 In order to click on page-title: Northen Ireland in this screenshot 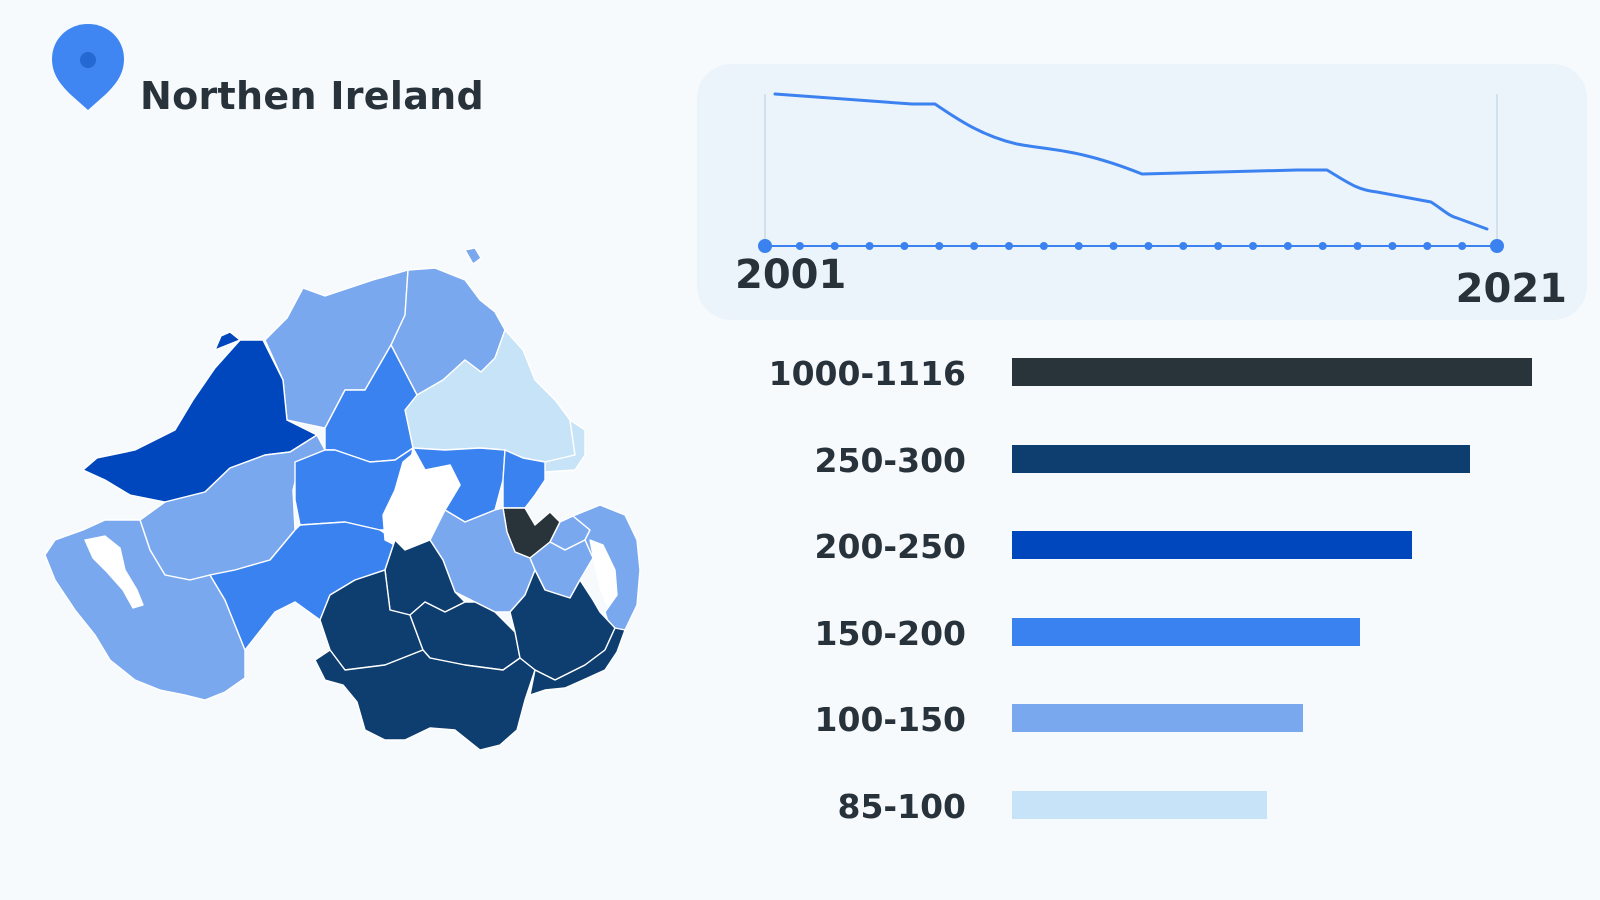, I will do `click(312, 96)`.